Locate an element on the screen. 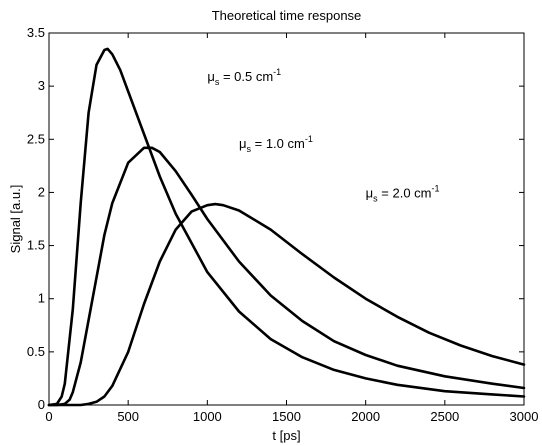  x-tick-label: 2500 is located at coordinates (444, 416).